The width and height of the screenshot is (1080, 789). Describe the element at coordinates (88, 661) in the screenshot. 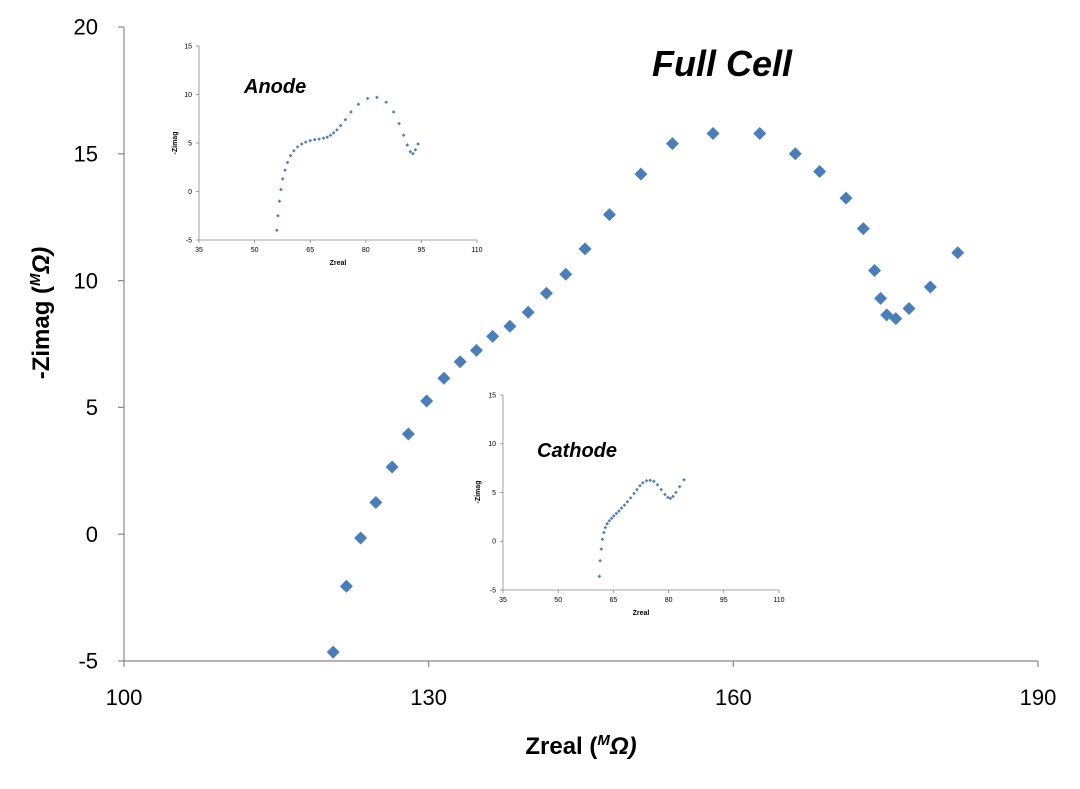

I see `main-y-tick-label: -5` at that location.